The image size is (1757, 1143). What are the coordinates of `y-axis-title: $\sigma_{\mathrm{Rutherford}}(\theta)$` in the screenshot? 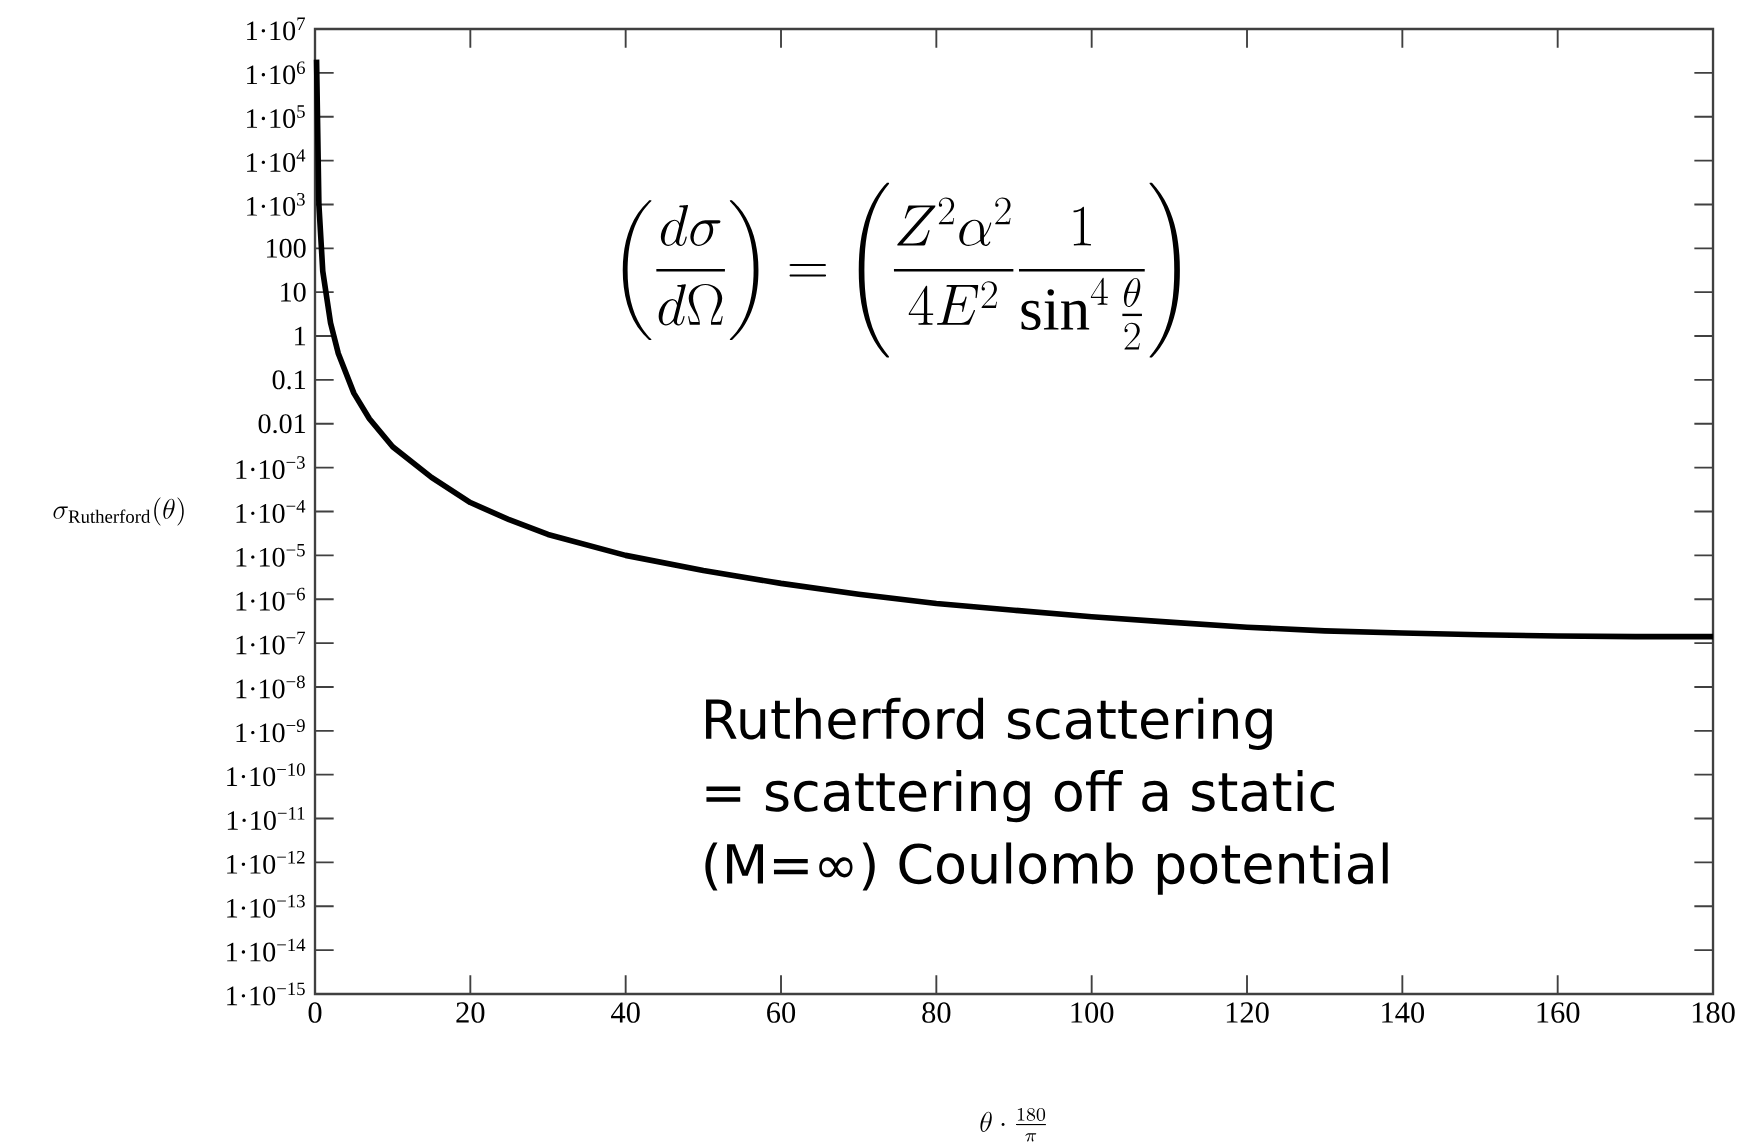 It's located at (118, 511).